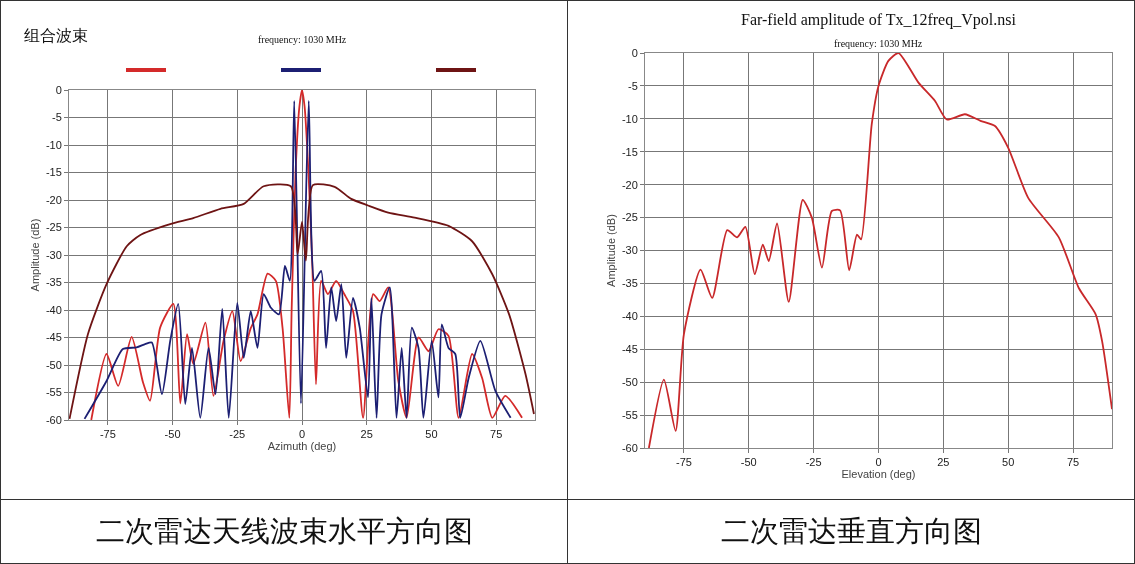 This screenshot has height=564, width=1135. I want to click on text: 二次雷达天线波束水平方向图, so click(284, 531).